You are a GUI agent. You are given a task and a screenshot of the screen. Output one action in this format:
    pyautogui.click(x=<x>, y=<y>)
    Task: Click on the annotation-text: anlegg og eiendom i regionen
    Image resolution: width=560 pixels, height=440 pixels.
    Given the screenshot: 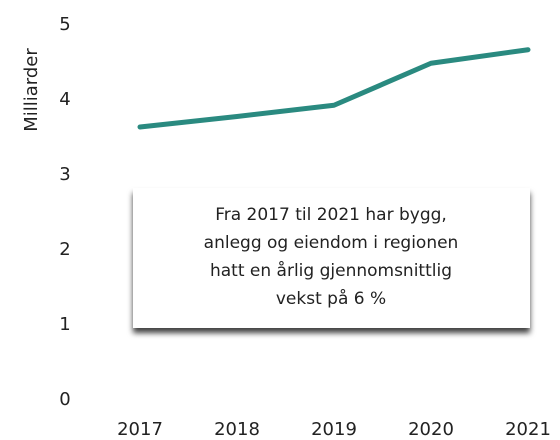 What is the action you would take?
    pyautogui.click(x=331, y=243)
    